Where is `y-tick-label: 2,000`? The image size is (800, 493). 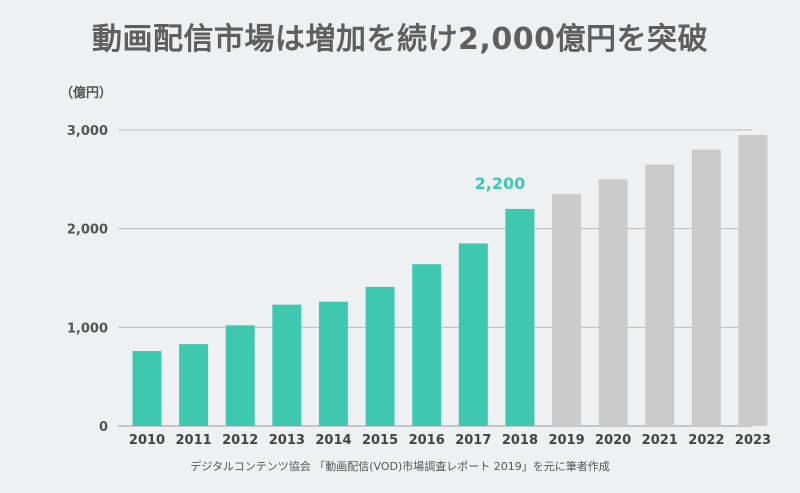 y-tick-label: 2,000 is located at coordinates (87, 230).